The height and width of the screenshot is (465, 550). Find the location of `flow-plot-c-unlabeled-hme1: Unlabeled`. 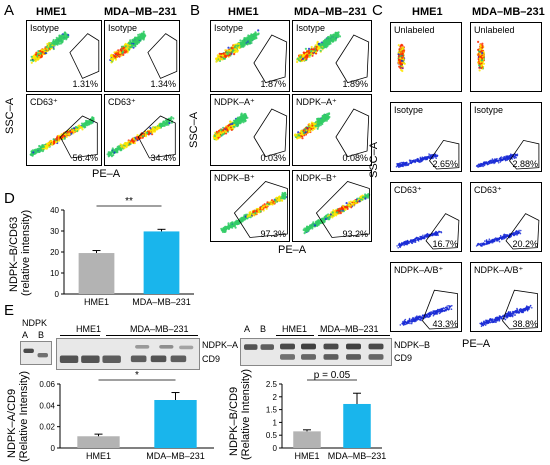

flow-plot-c-unlabeled-hme1: Unlabeled is located at coordinates (426, 57).